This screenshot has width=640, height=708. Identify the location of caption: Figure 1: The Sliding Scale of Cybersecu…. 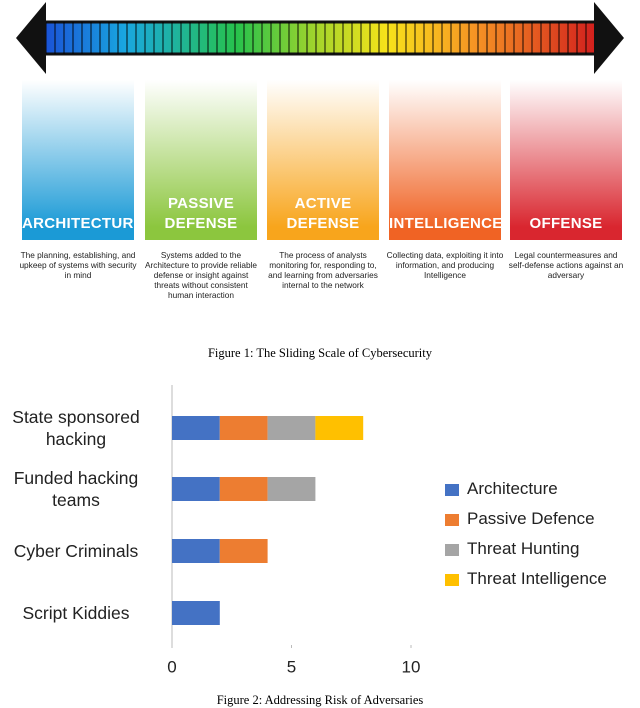
(320, 353).